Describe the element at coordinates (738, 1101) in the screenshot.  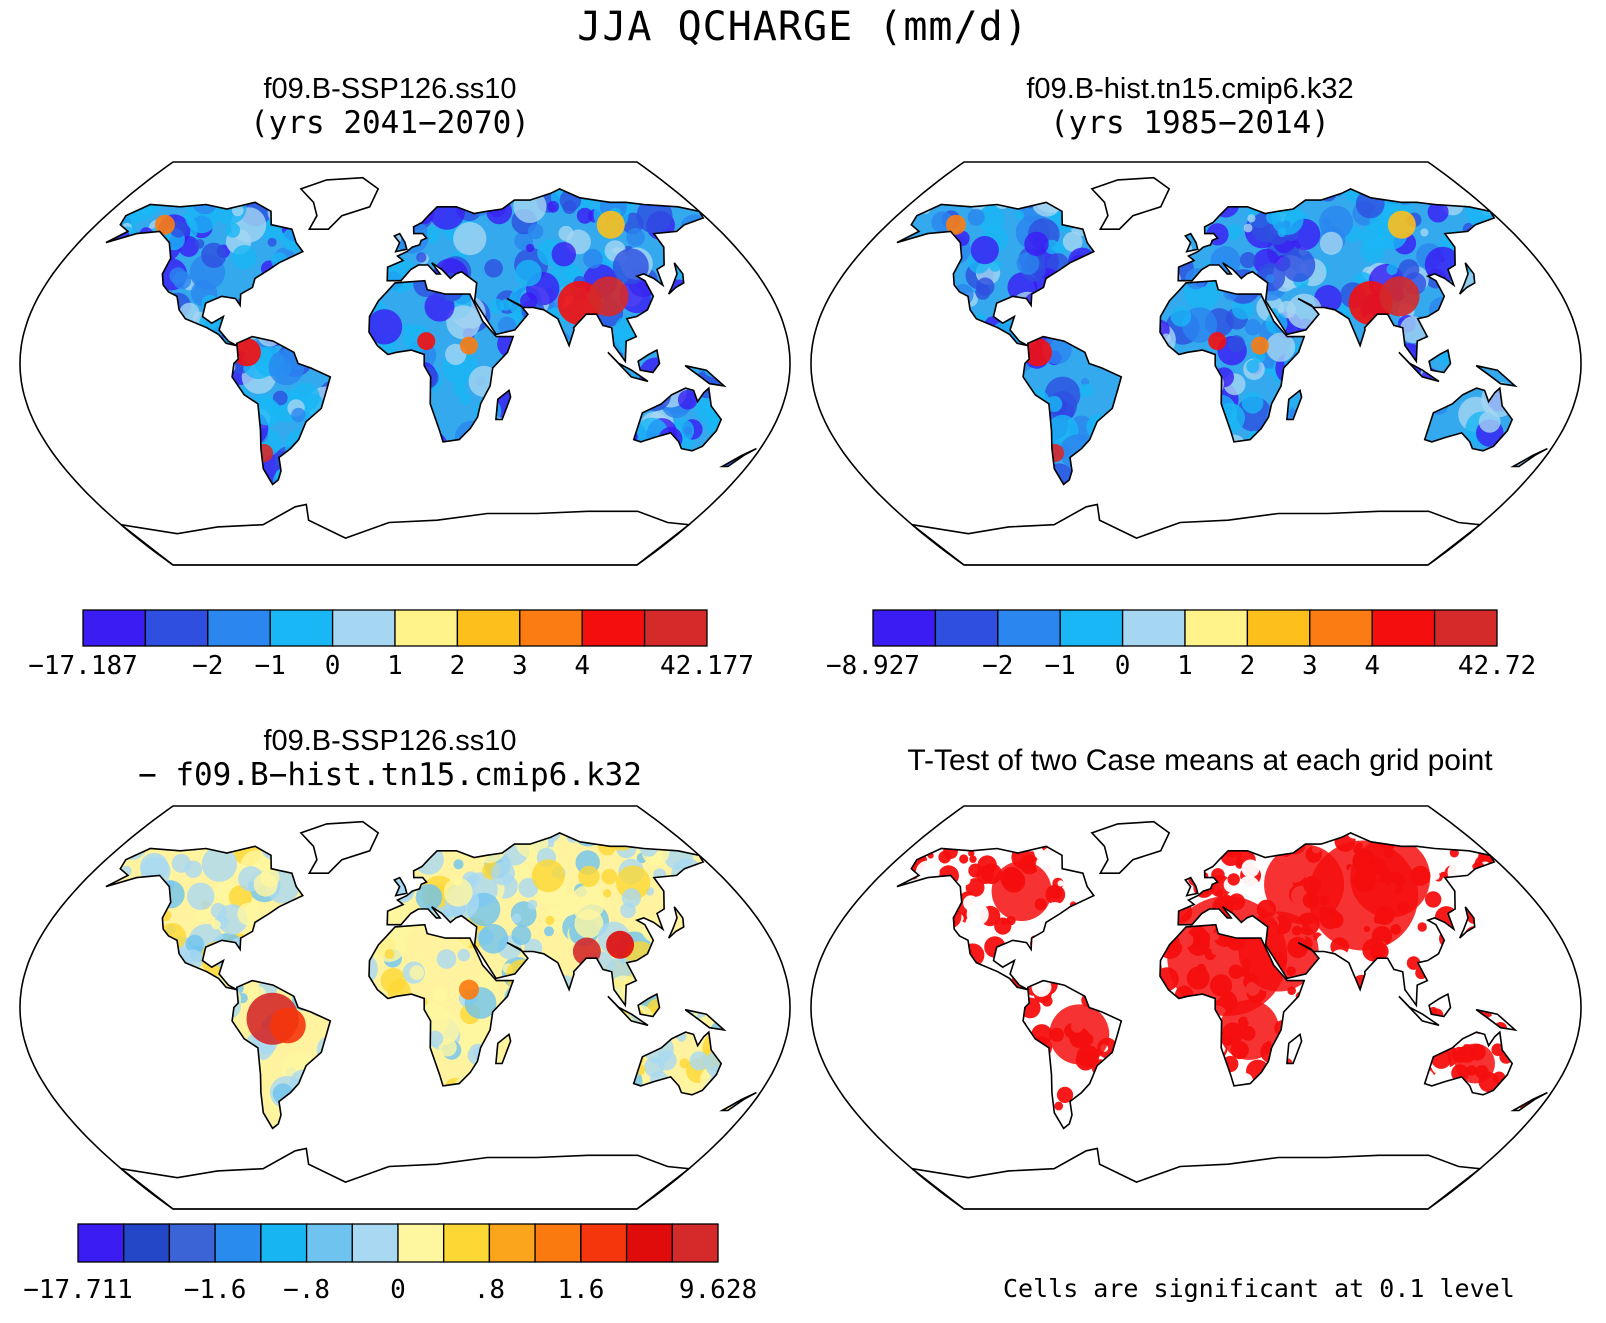
I see `new-zealand-coastline` at that location.